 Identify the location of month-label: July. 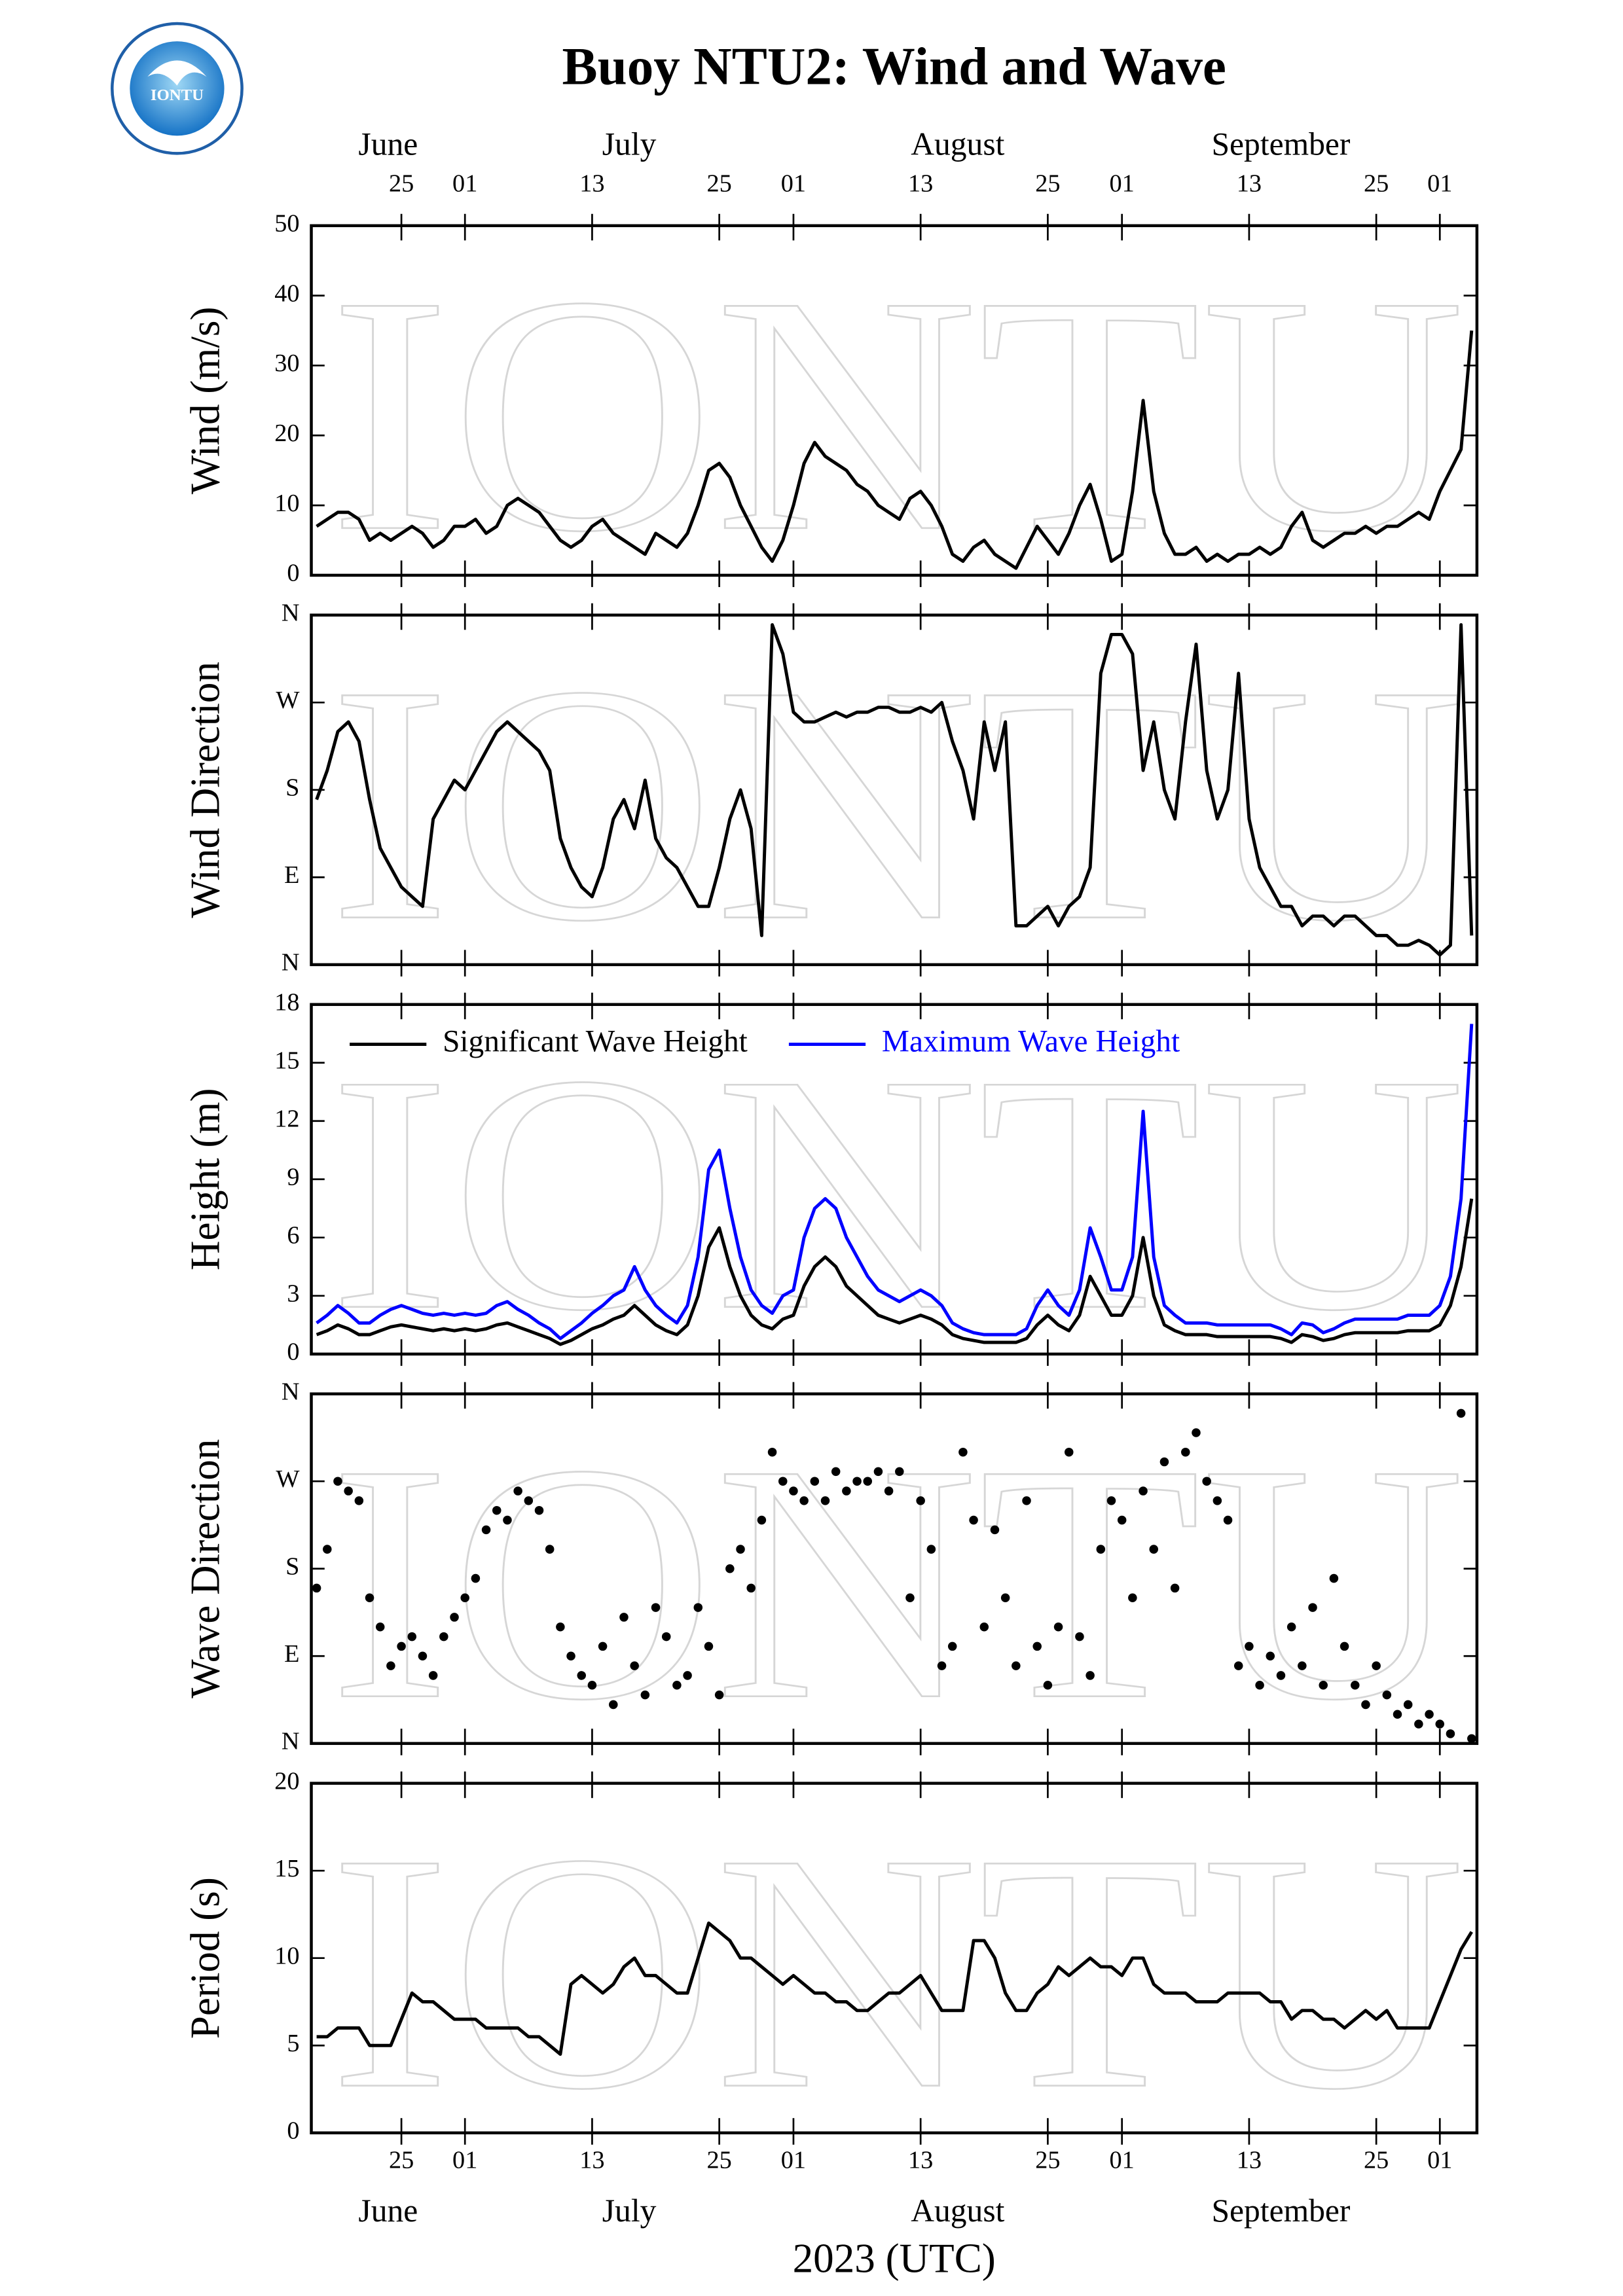
(629, 144).